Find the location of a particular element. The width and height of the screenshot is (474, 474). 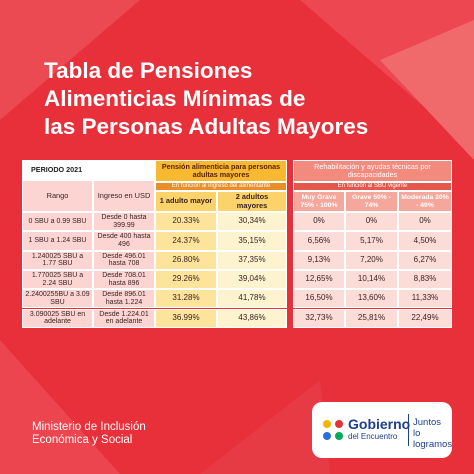

table-cell: 37,35% is located at coordinates (252, 260).